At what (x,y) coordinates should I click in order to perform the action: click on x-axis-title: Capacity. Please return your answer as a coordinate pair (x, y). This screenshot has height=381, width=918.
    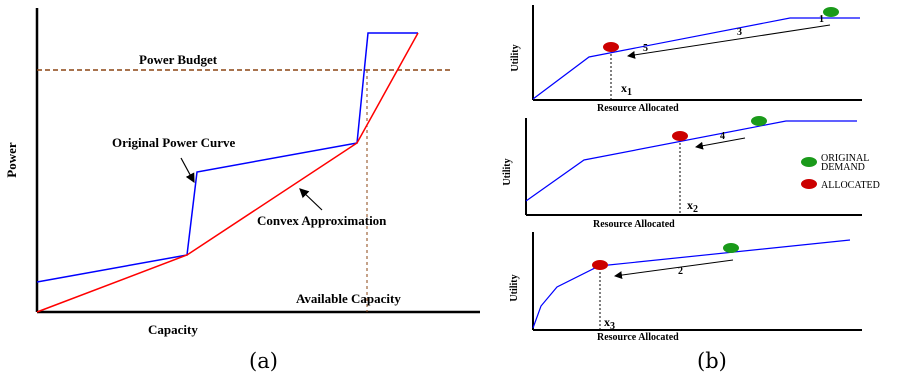
    Looking at the image, I should click on (173, 329).